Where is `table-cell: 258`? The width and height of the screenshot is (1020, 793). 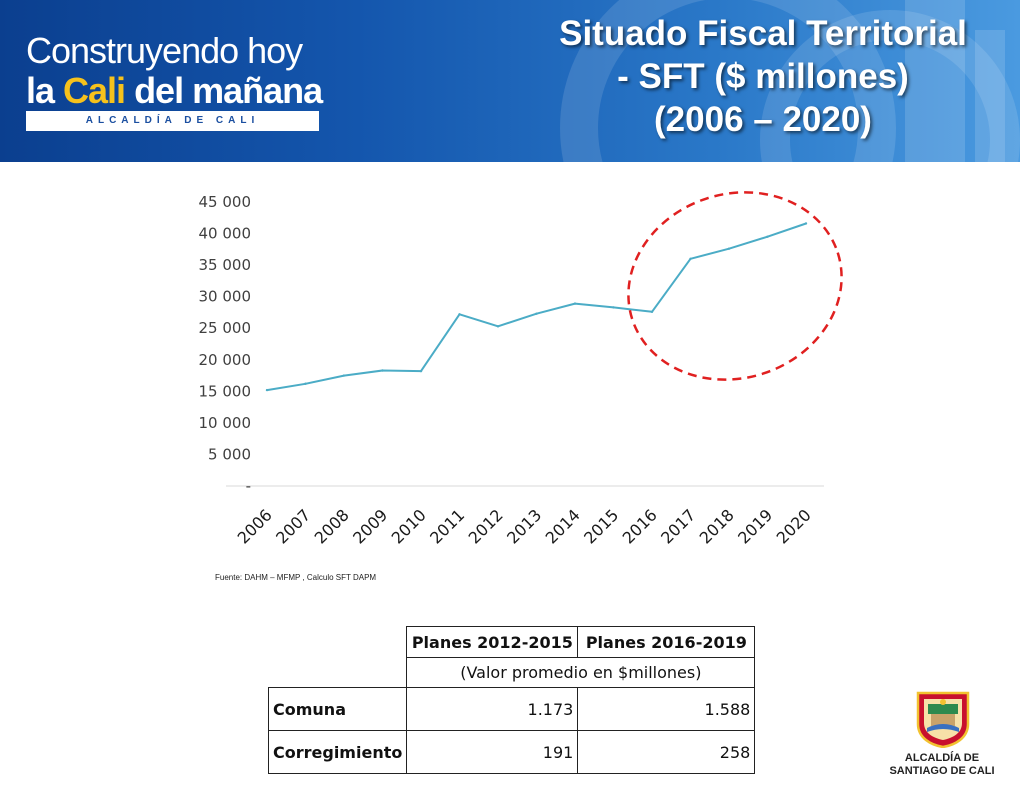
table-cell: 258 is located at coordinates (666, 752).